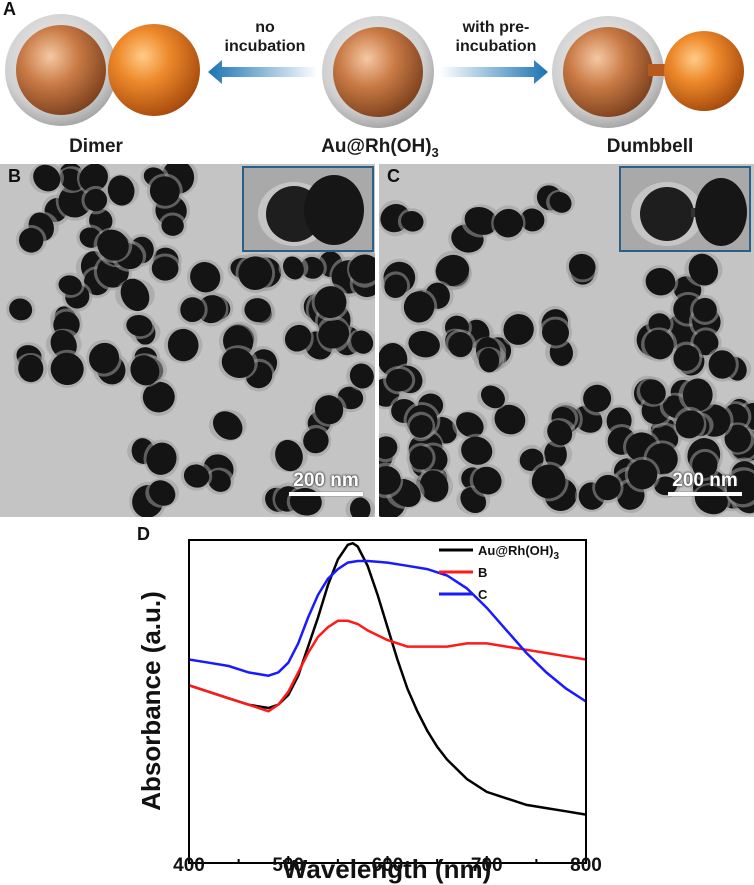 This screenshot has height=885, width=754. I want to click on left-arrow, so click(263, 72).